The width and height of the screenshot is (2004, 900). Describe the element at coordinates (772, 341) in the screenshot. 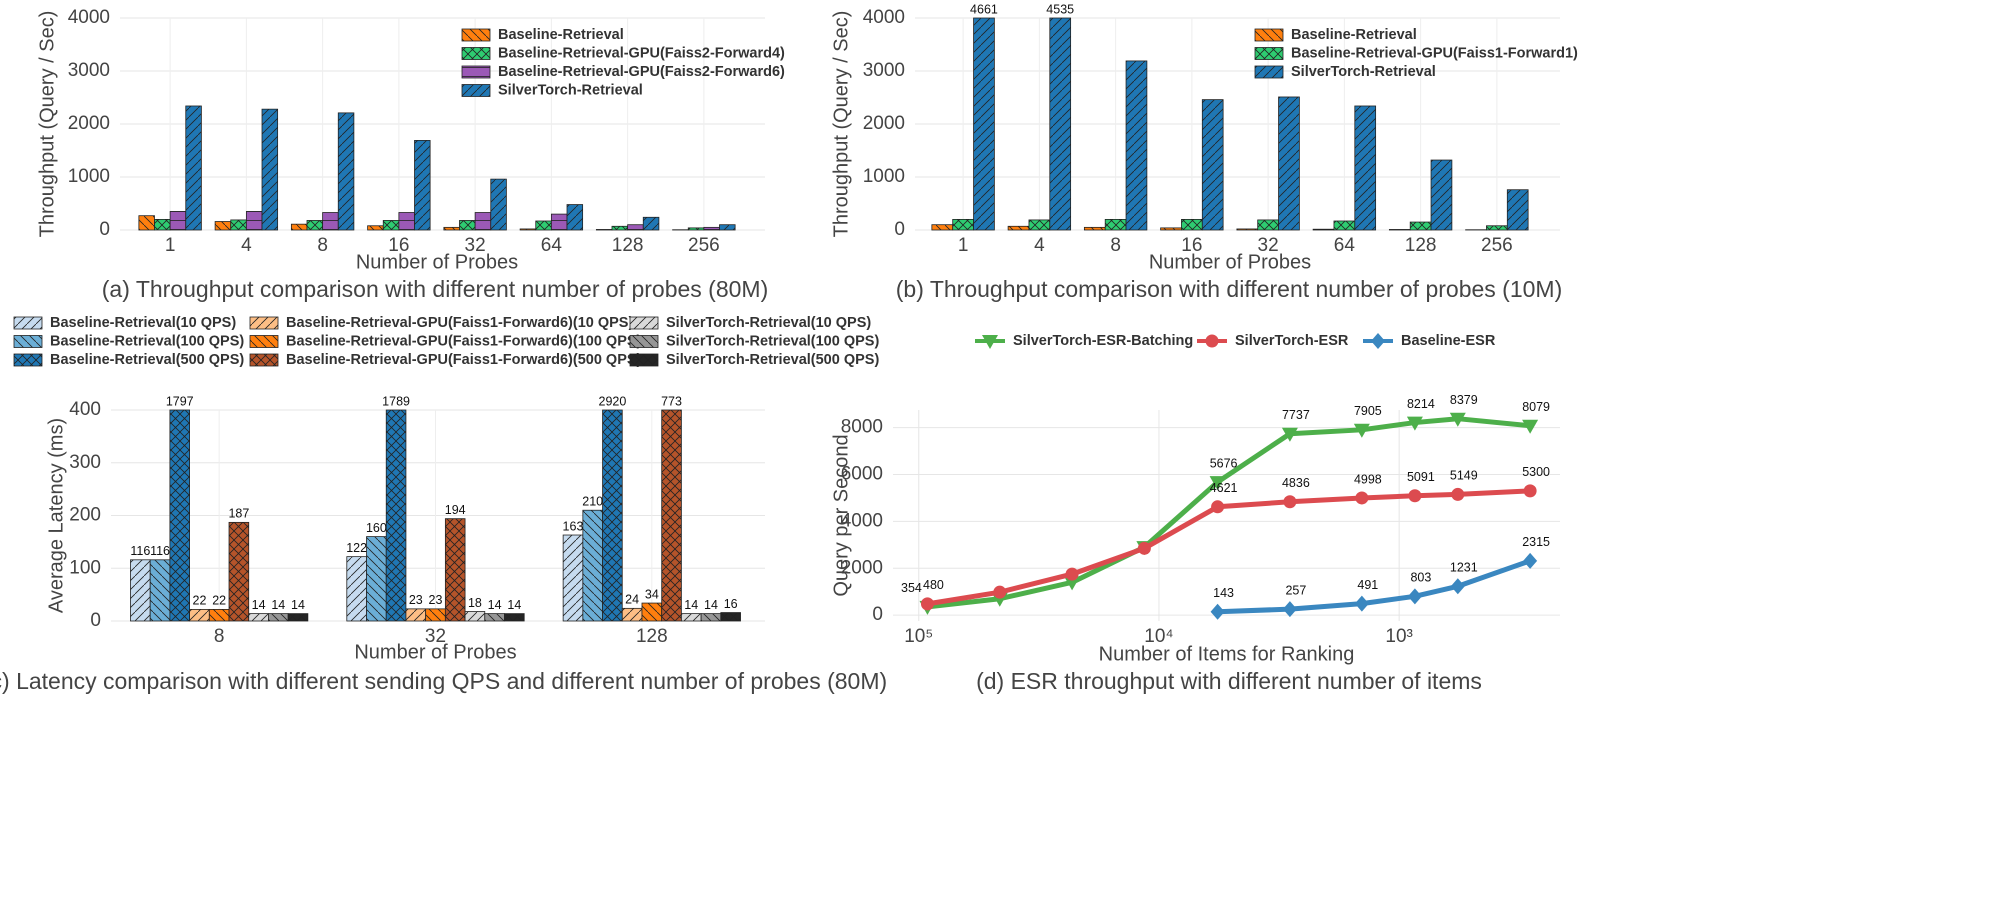

I see `legend-label: SilverTorch-Retrieval(100 QPS)` at that location.